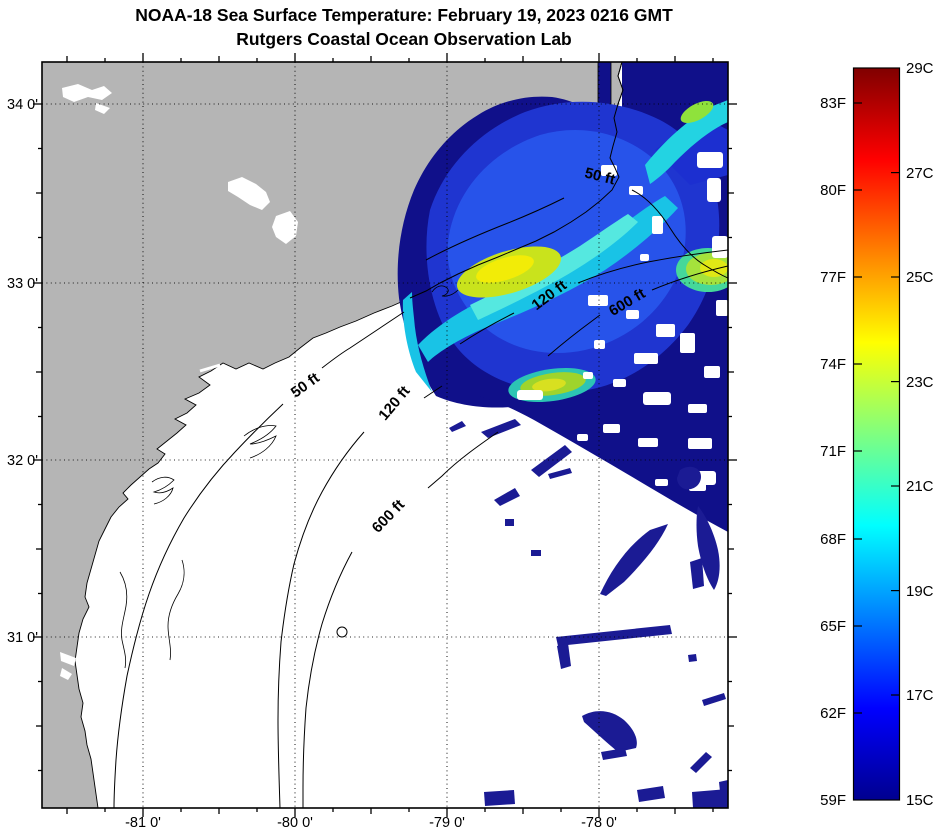  What do you see at coordinates (920, 800) in the screenshot?
I see `cb-c-label: 15C` at bounding box center [920, 800].